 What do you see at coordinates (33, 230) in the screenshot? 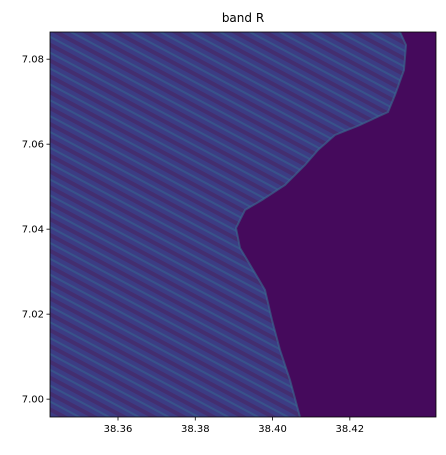
I see `y-tick-label: 7.04` at bounding box center [33, 230].